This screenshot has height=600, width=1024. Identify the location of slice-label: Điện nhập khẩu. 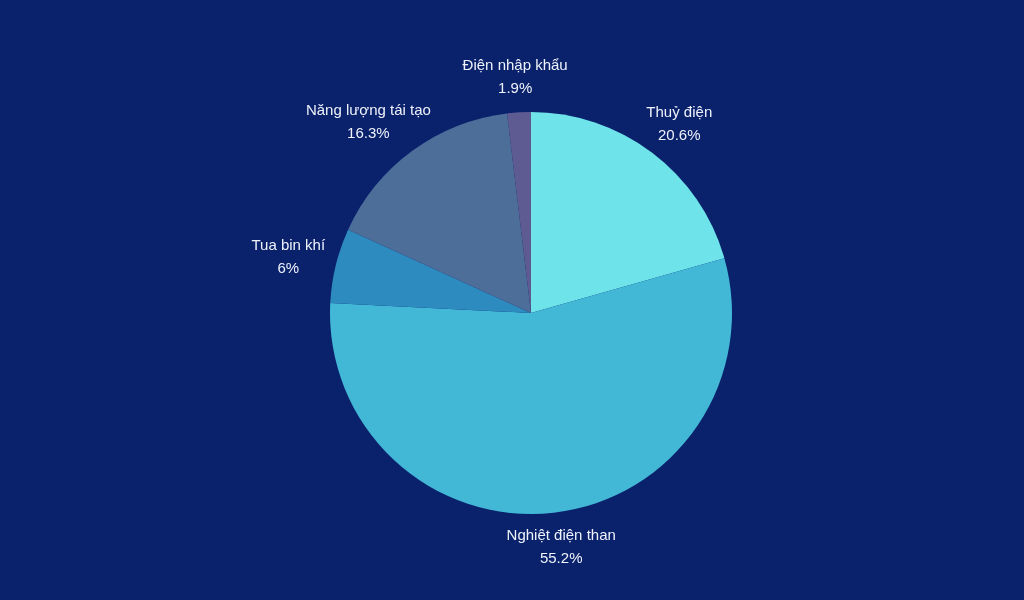
(515, 65).